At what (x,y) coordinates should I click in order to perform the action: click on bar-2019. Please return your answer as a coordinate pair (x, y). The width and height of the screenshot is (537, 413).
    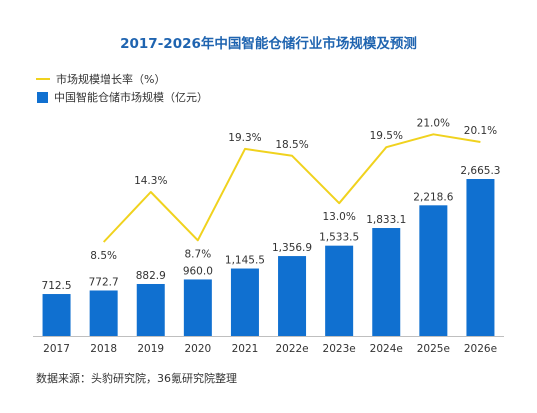
    Looking at the image, I should click on (150, 309).